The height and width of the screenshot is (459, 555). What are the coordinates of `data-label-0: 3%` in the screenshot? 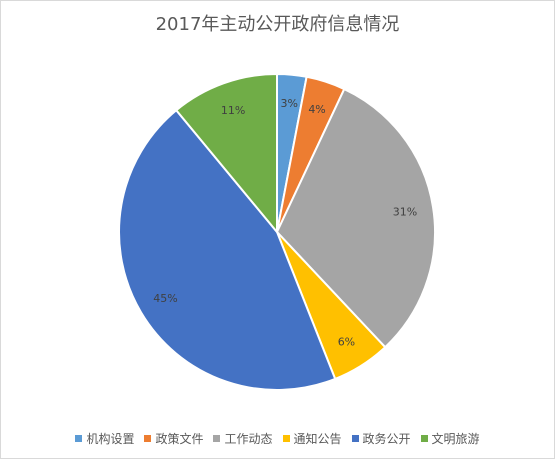 It's located at (288, 103).